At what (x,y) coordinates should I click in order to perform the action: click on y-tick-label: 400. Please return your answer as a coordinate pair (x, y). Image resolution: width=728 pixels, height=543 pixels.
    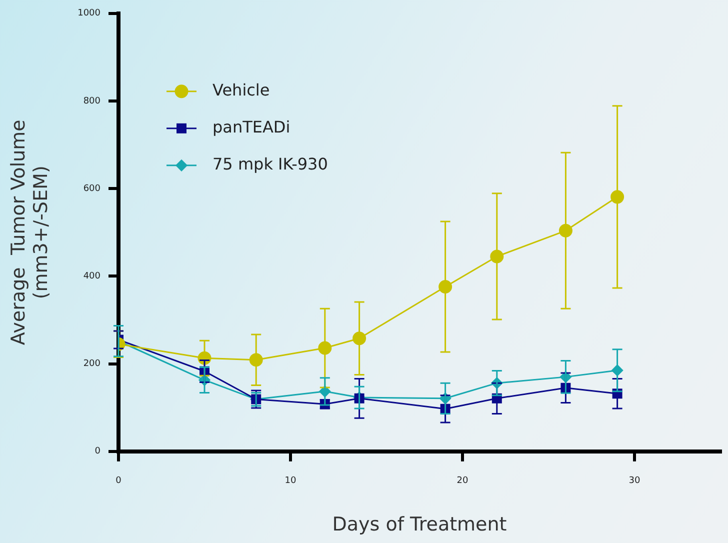
    Looking at the image, I should click on (92, 277).